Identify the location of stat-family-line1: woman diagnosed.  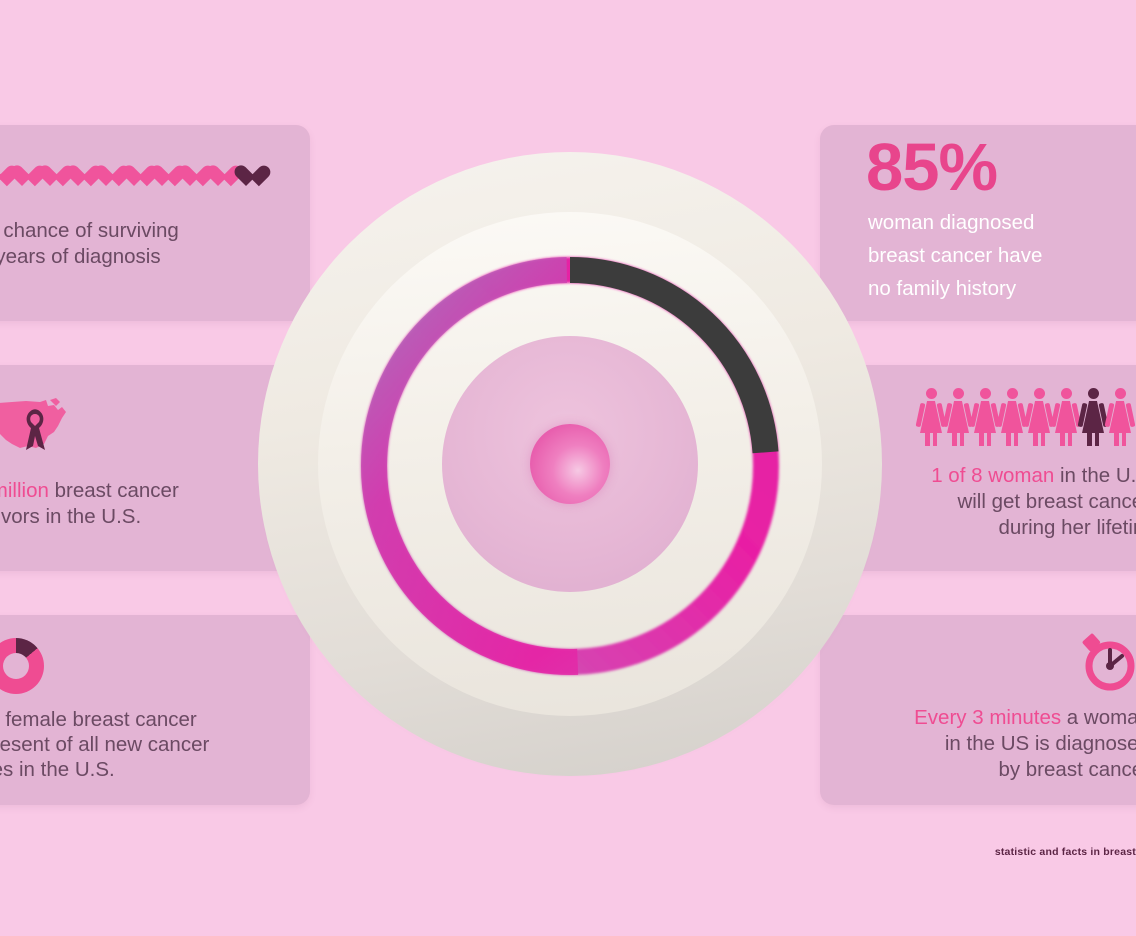
(951, 222).